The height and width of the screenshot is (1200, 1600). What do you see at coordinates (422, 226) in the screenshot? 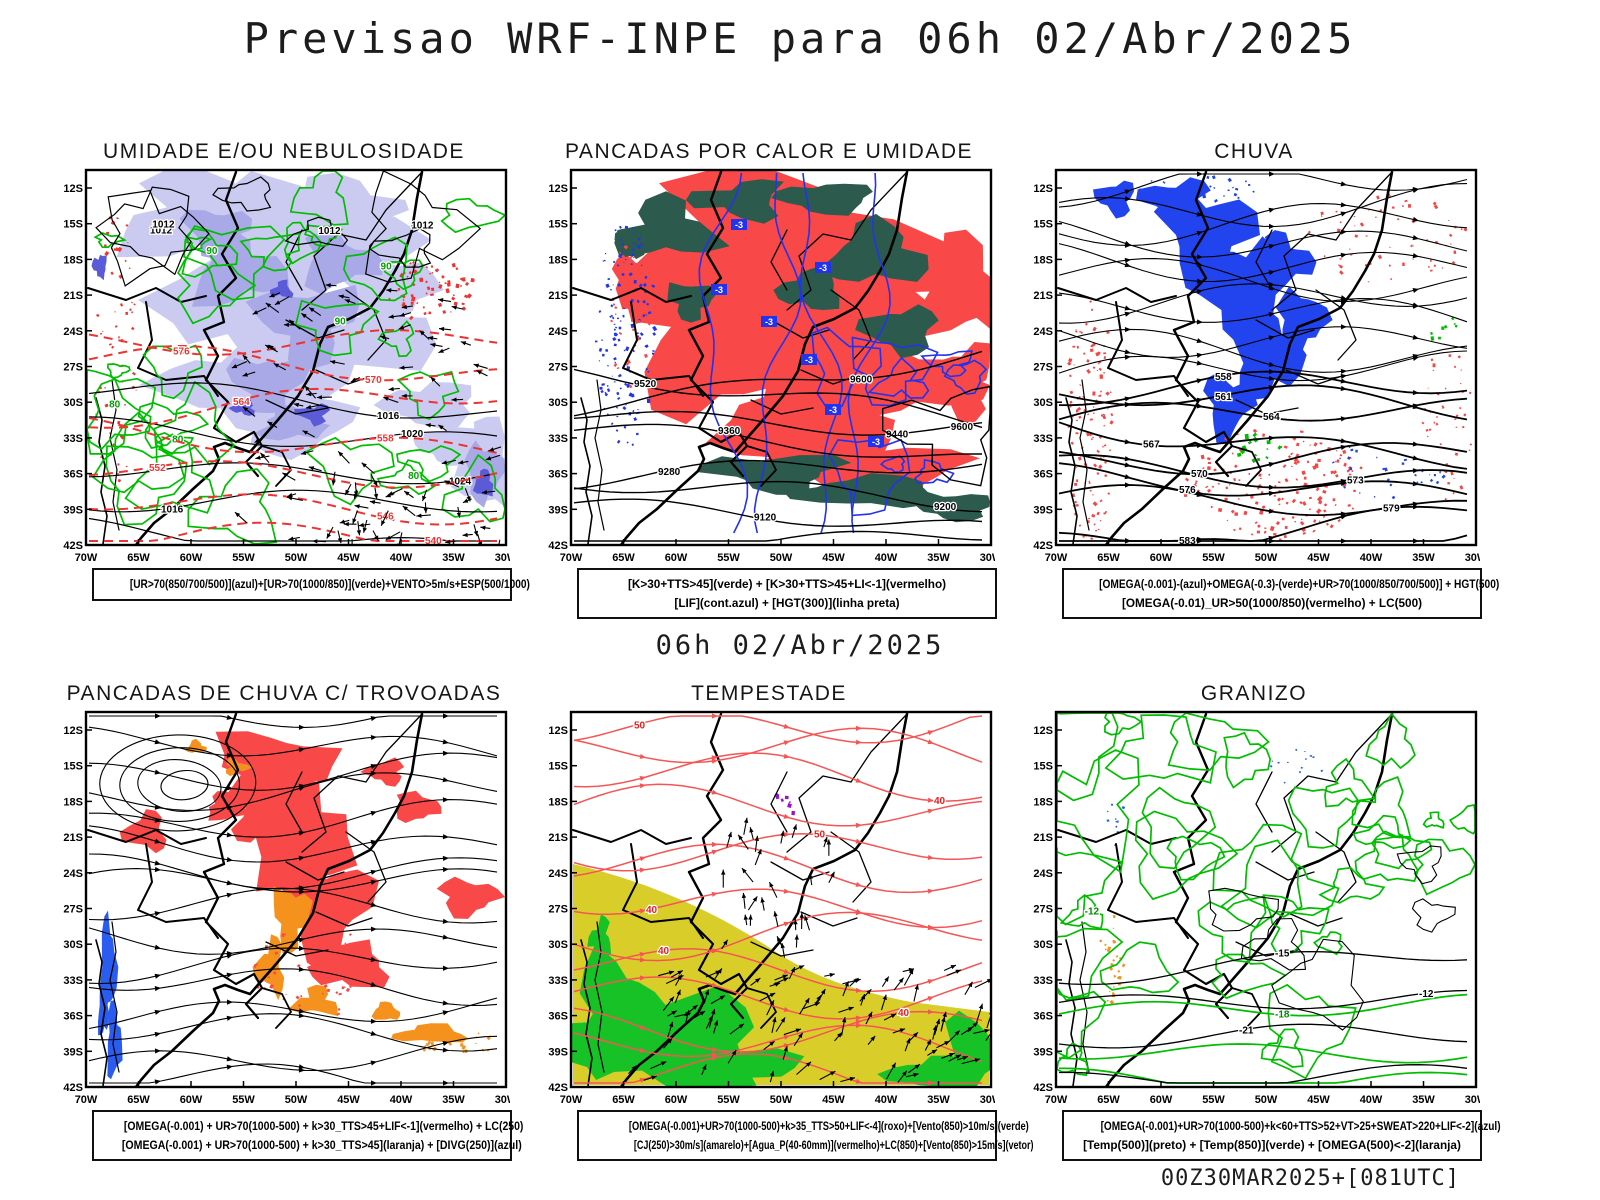
I see `svg-text: 1012` at bounding box center [422, 226].